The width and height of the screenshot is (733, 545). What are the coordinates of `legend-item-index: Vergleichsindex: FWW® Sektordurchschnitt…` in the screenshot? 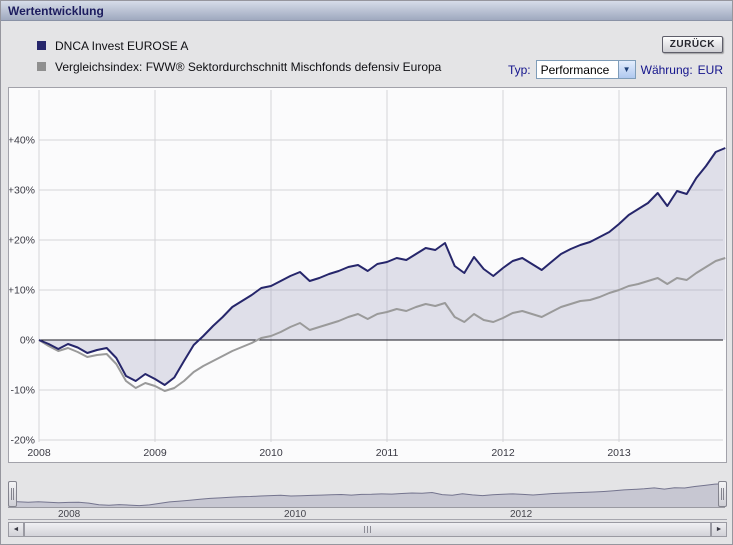 It's located at (239, 66).